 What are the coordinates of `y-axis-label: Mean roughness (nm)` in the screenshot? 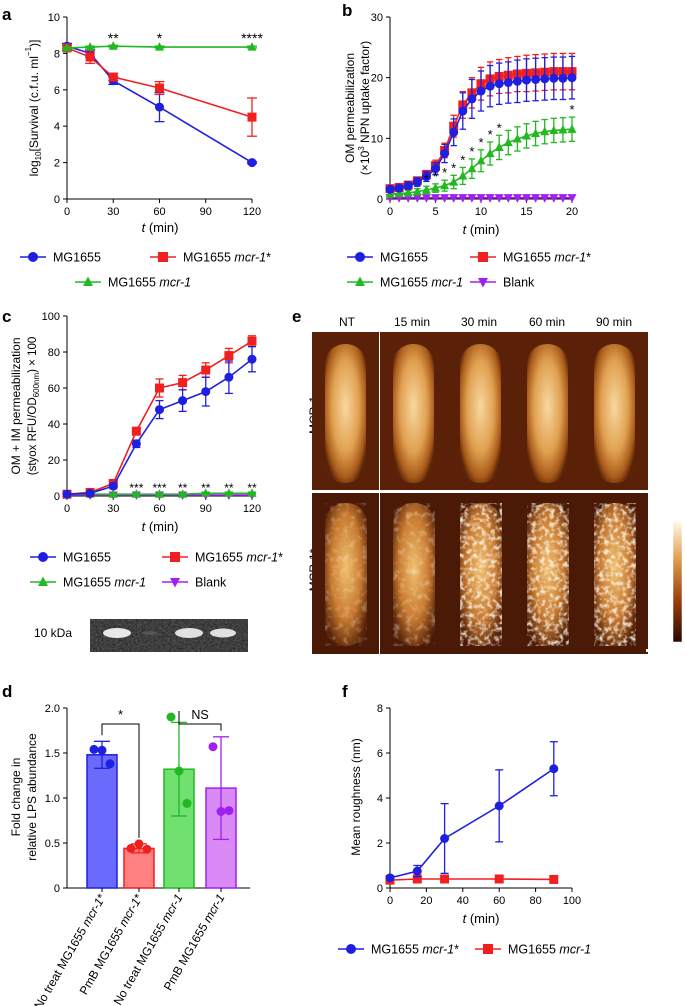 It's located at (356, 796).